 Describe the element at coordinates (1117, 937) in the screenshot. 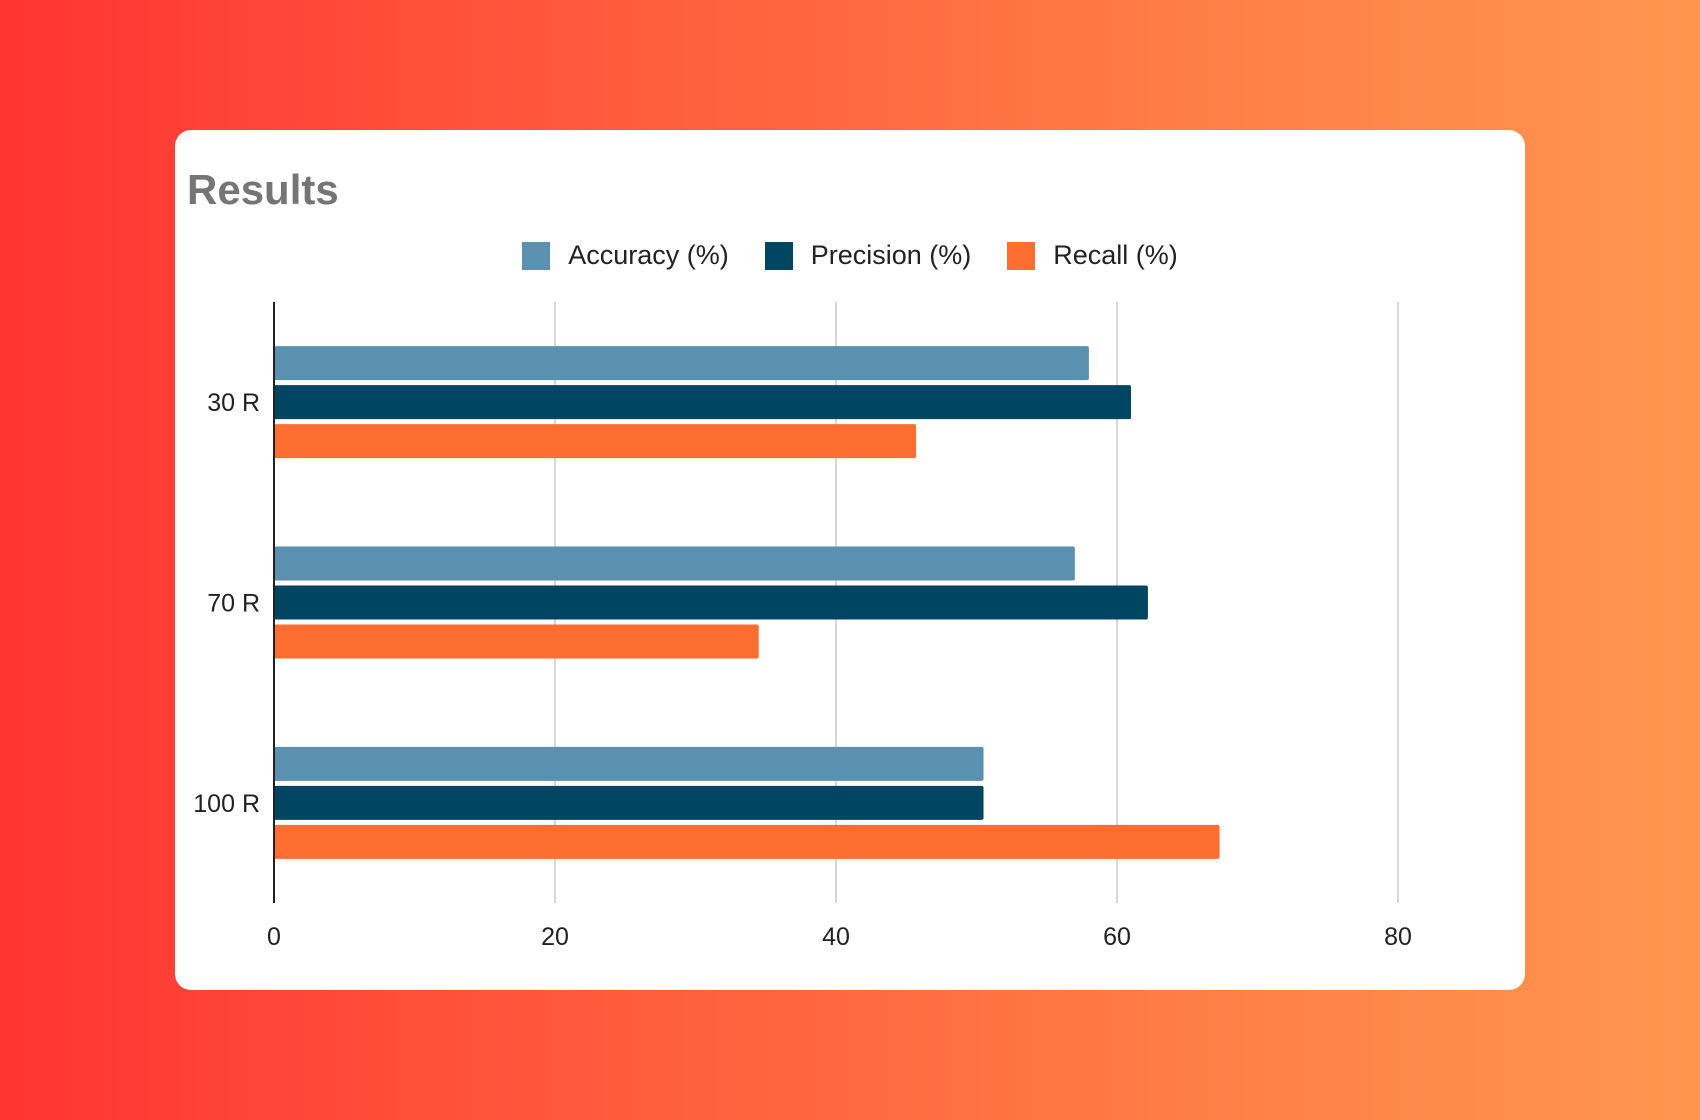

I see `x-tick-label-60: 60` at that location.